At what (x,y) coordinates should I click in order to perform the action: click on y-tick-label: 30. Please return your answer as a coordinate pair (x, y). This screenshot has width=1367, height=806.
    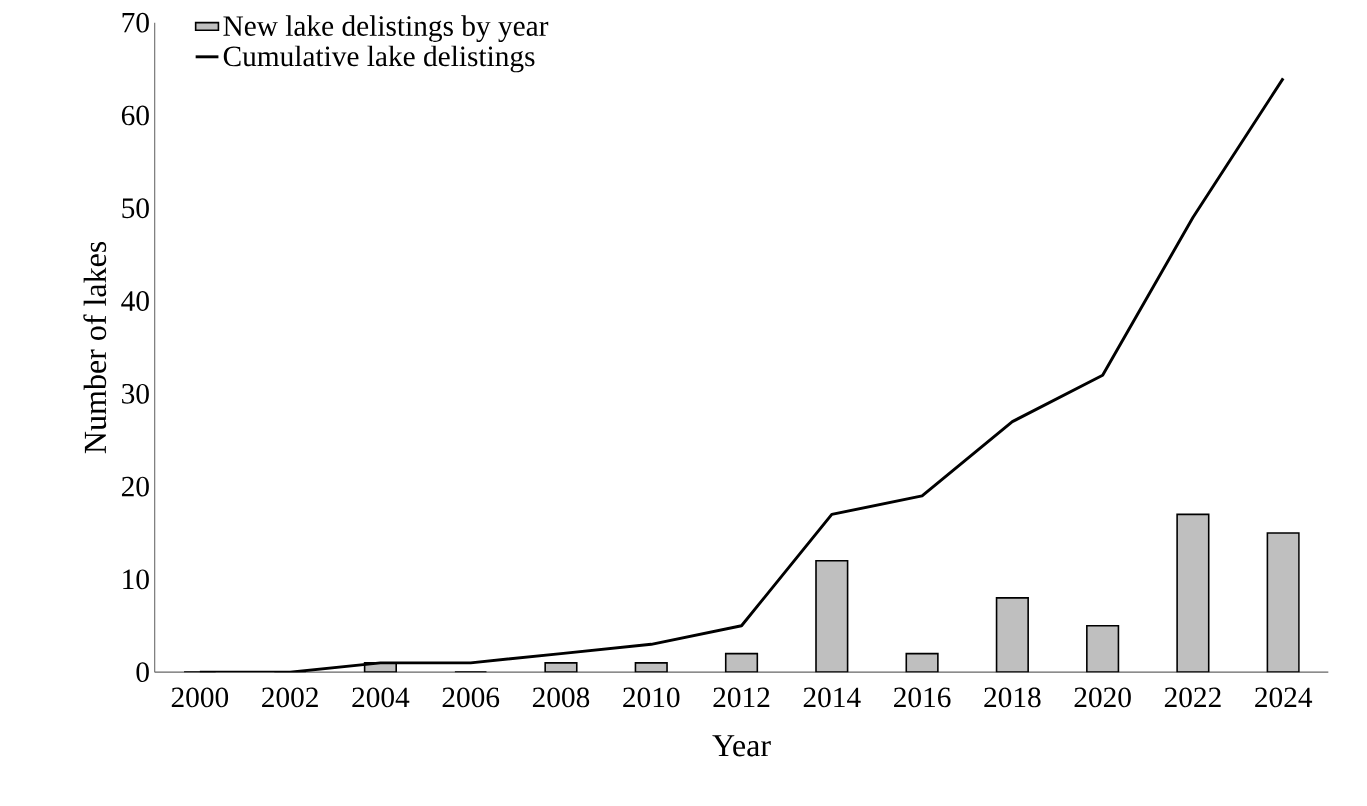
    Looking at the image, I should click on (135, 394).